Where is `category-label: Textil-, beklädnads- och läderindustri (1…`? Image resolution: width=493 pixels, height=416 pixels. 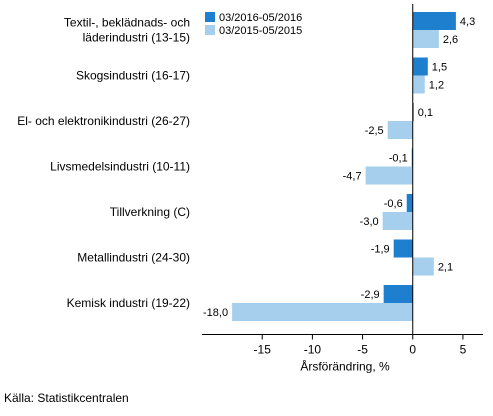 category-label: Textil-, beklädnads- och läderindustri (1… is located at coordinates (127, 30).